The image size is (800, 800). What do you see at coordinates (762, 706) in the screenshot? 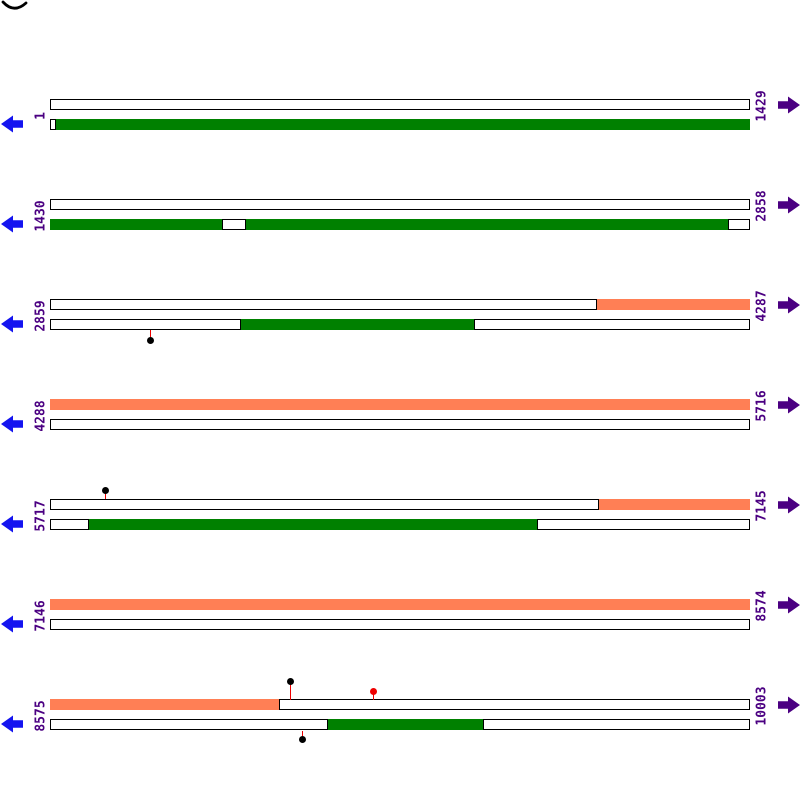
I see `fragment-end-label: 10003` at bounding box center [762, 706].